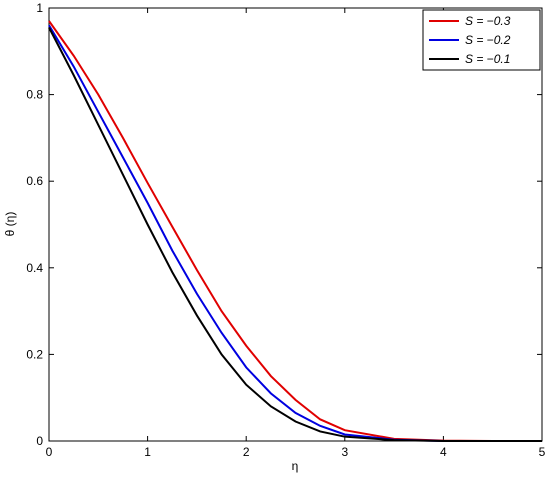 The width and height of the screenshot is (550, 483). I want to click on legend-label: S = −0.2, so click(488, 40).